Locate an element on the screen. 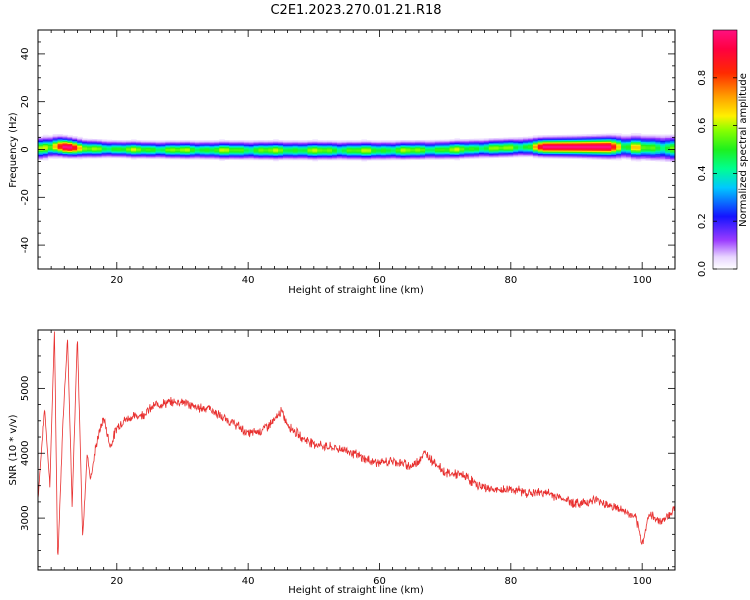 This screenshot has width=750, height=600. figure-title: C2E1.2023.270.01.21.R18 is located at coordinates (355, 10).